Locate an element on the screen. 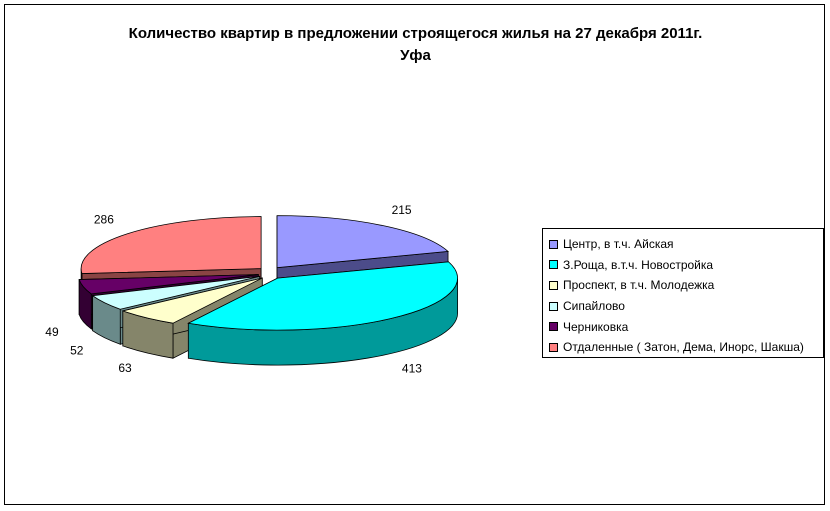  data-label: 413 is located at coordinates (412, 369).